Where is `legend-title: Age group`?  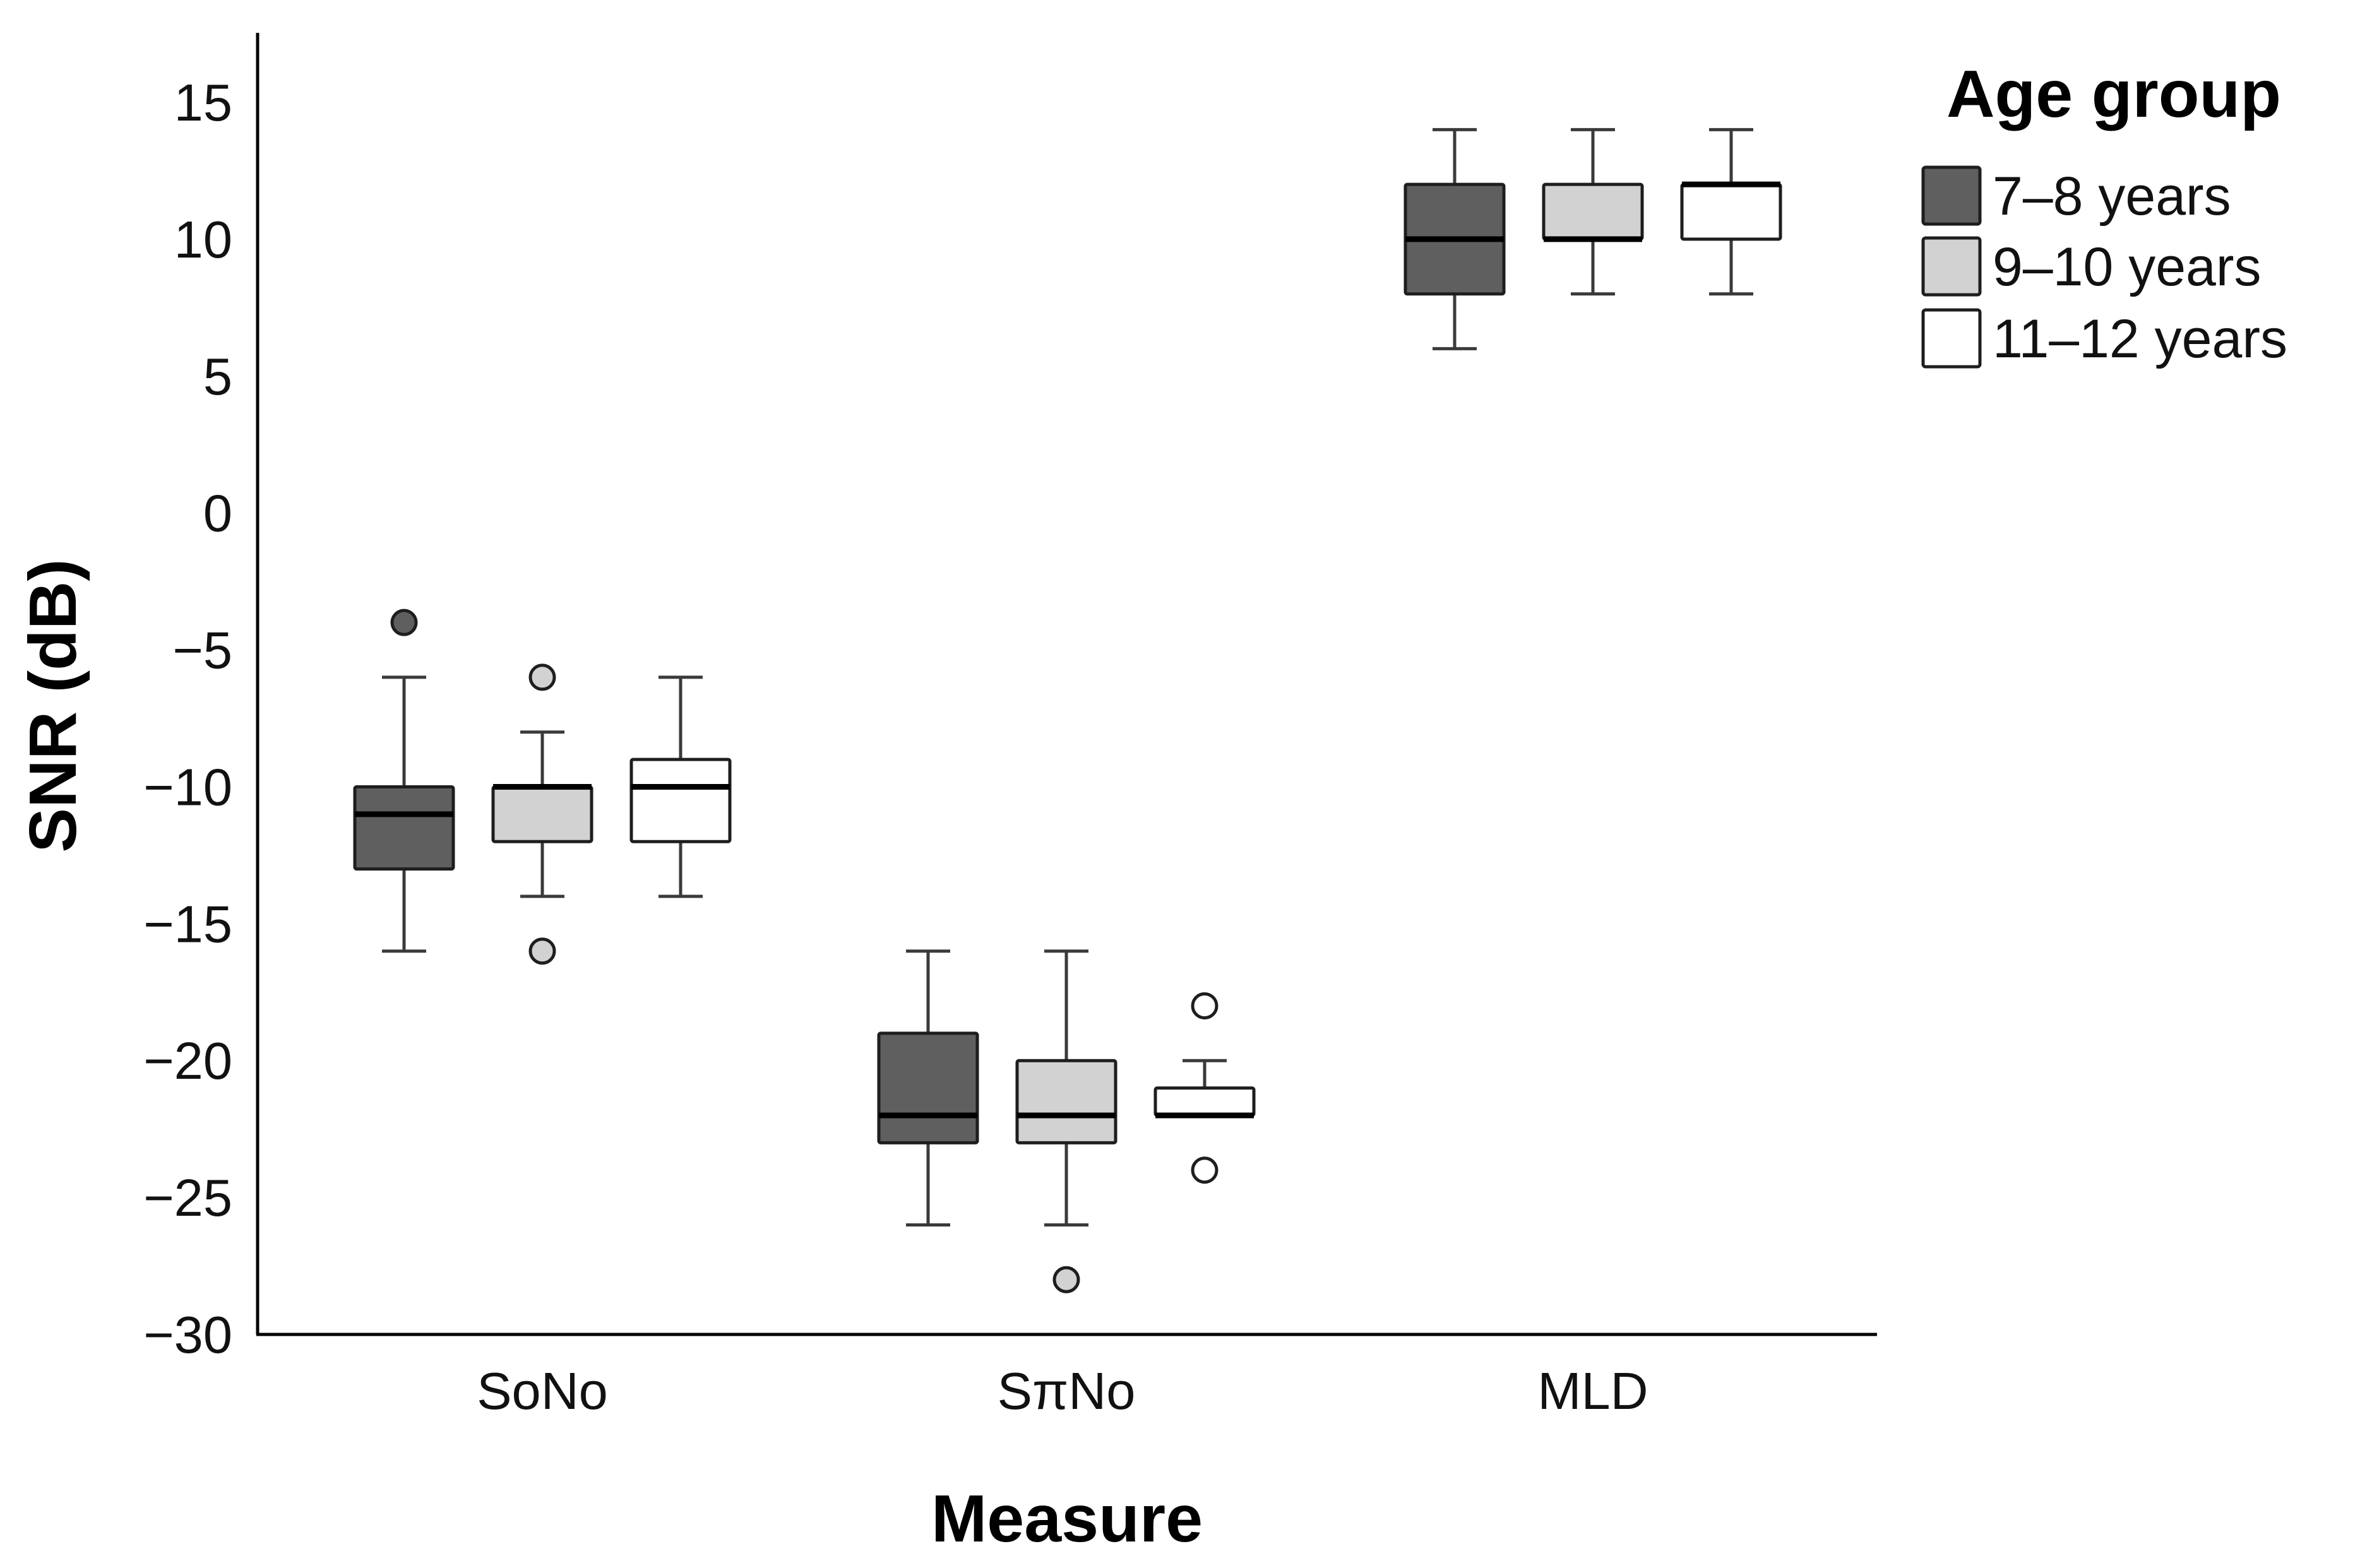
legend-title: Age group is located at coordinates (2113, 94).